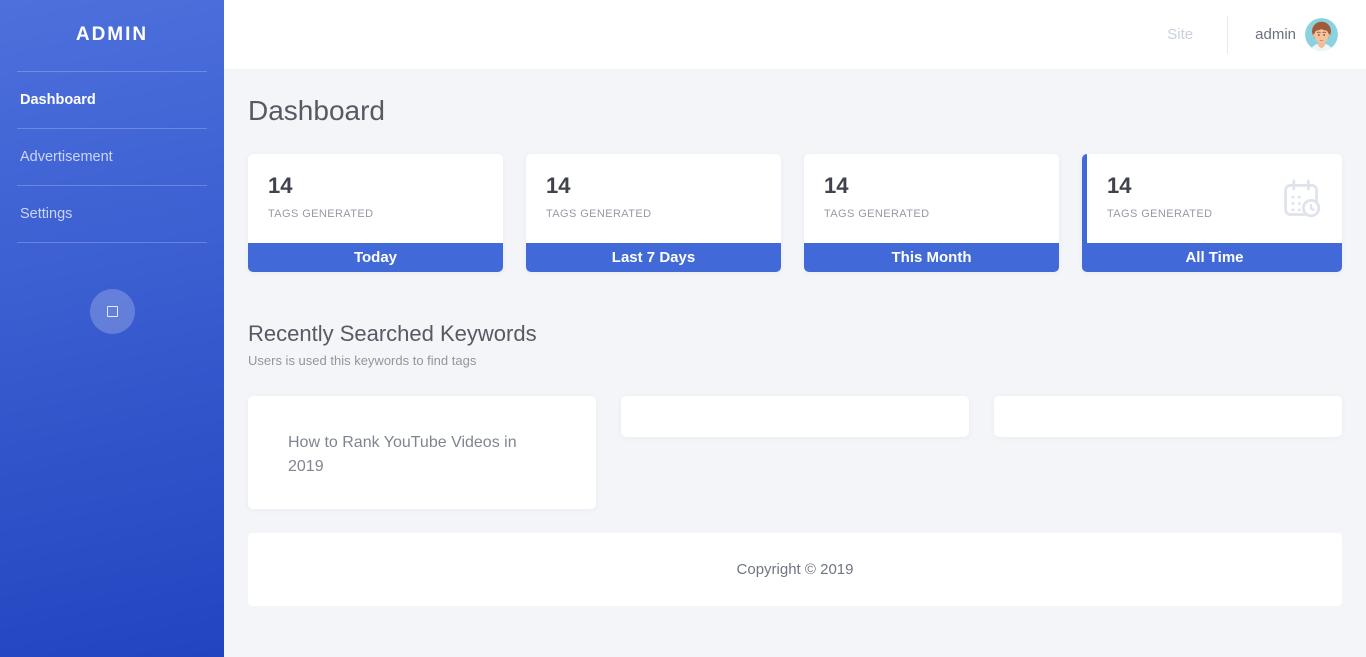  I want to click on sidebar-item-label: Dashboard, so click(58, 100).